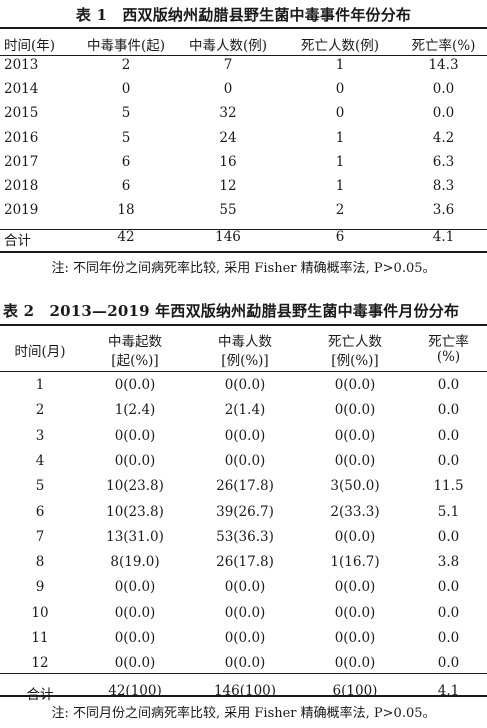  Describe the element at coordinates (245, 342) in the screenshot. I see `table2-header-cases: 中毒人数` at that location.